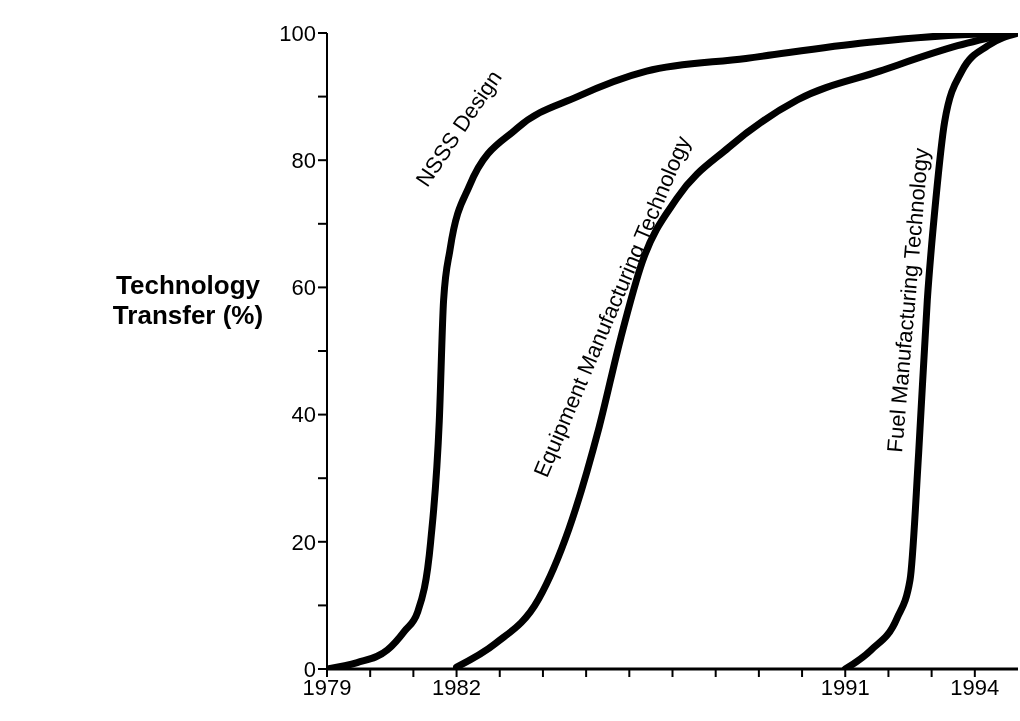  I want to click on x-tick-label: 1991, so click(845, 687).